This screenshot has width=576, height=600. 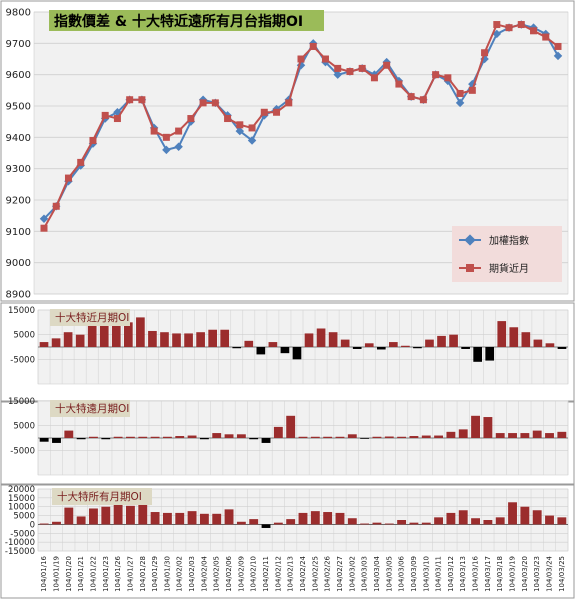 What do you see at coordinates (90, 317) in the screenshot?
I see `near-month-title-box` at bounding box center [90, 317].